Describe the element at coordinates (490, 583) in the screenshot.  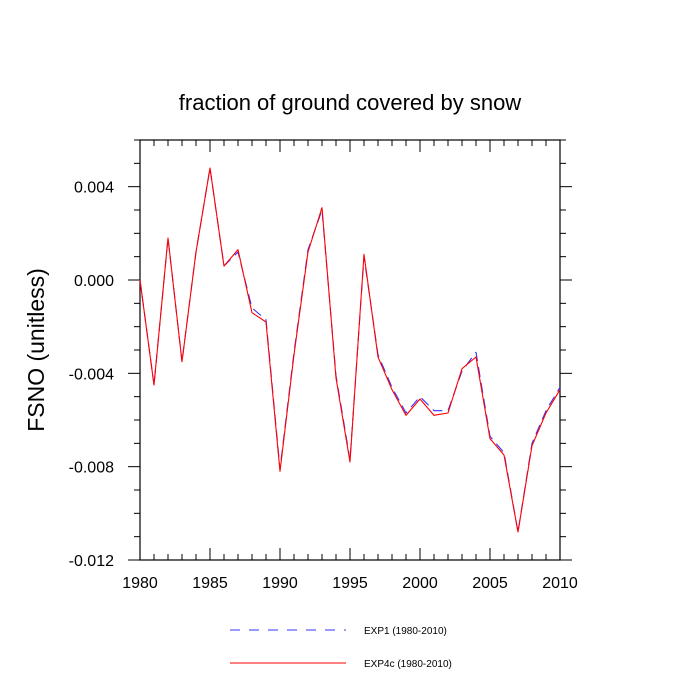
I see `x-tick-label: 2005` at that location.